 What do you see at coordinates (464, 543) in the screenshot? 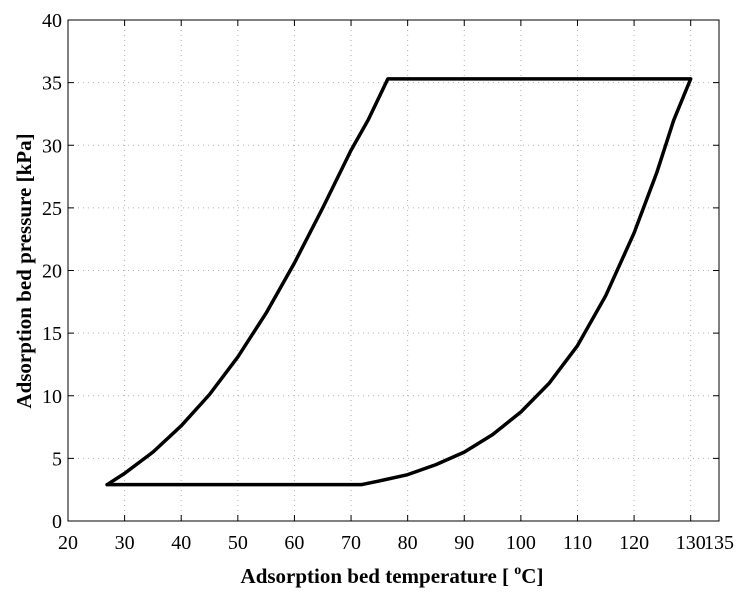
I see `x-tick-label: 90` at bounding box center [464, 543].